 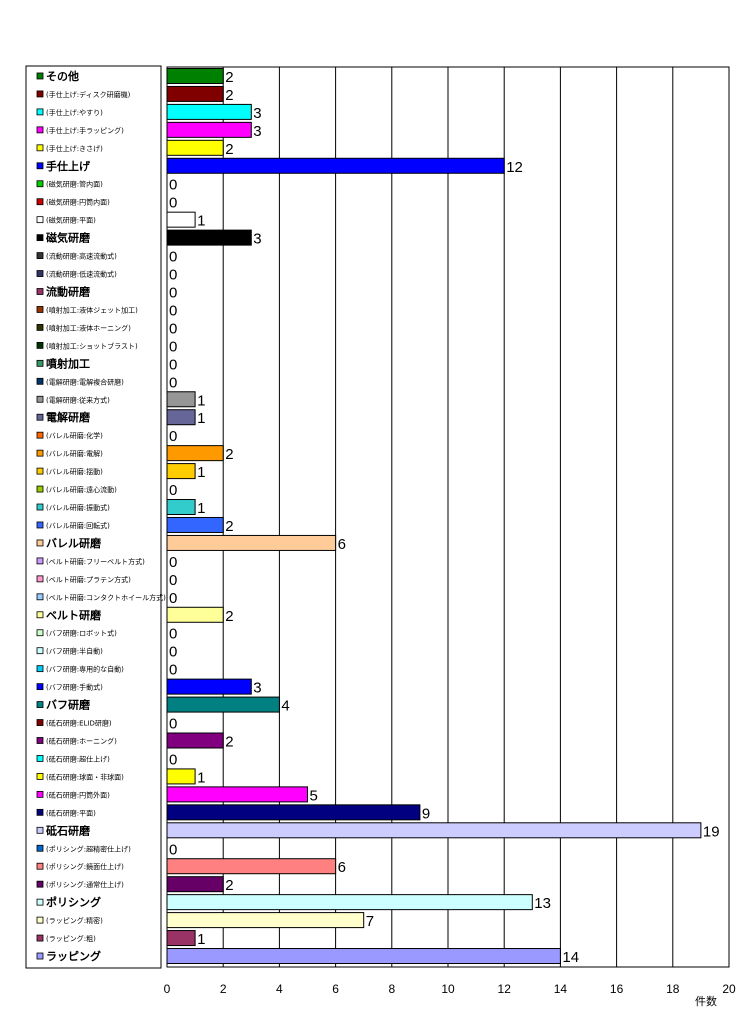 I want to click on legend-label: (手仕上げ:やすり), so click(x=74, y=112).